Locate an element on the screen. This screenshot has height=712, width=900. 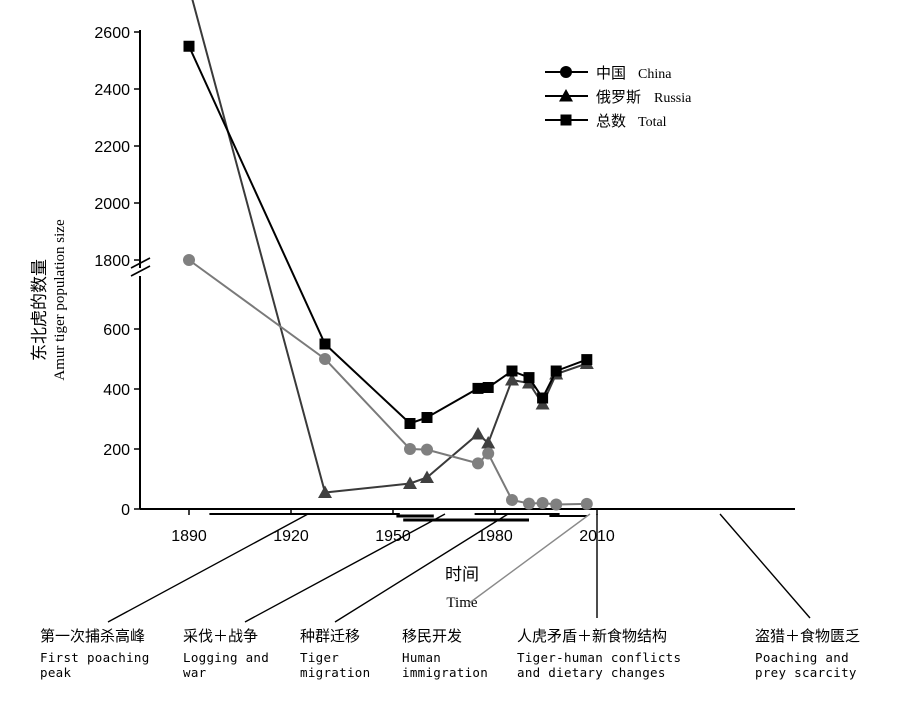
annotation-en: Poaching and is located at coordinates (802, 657).